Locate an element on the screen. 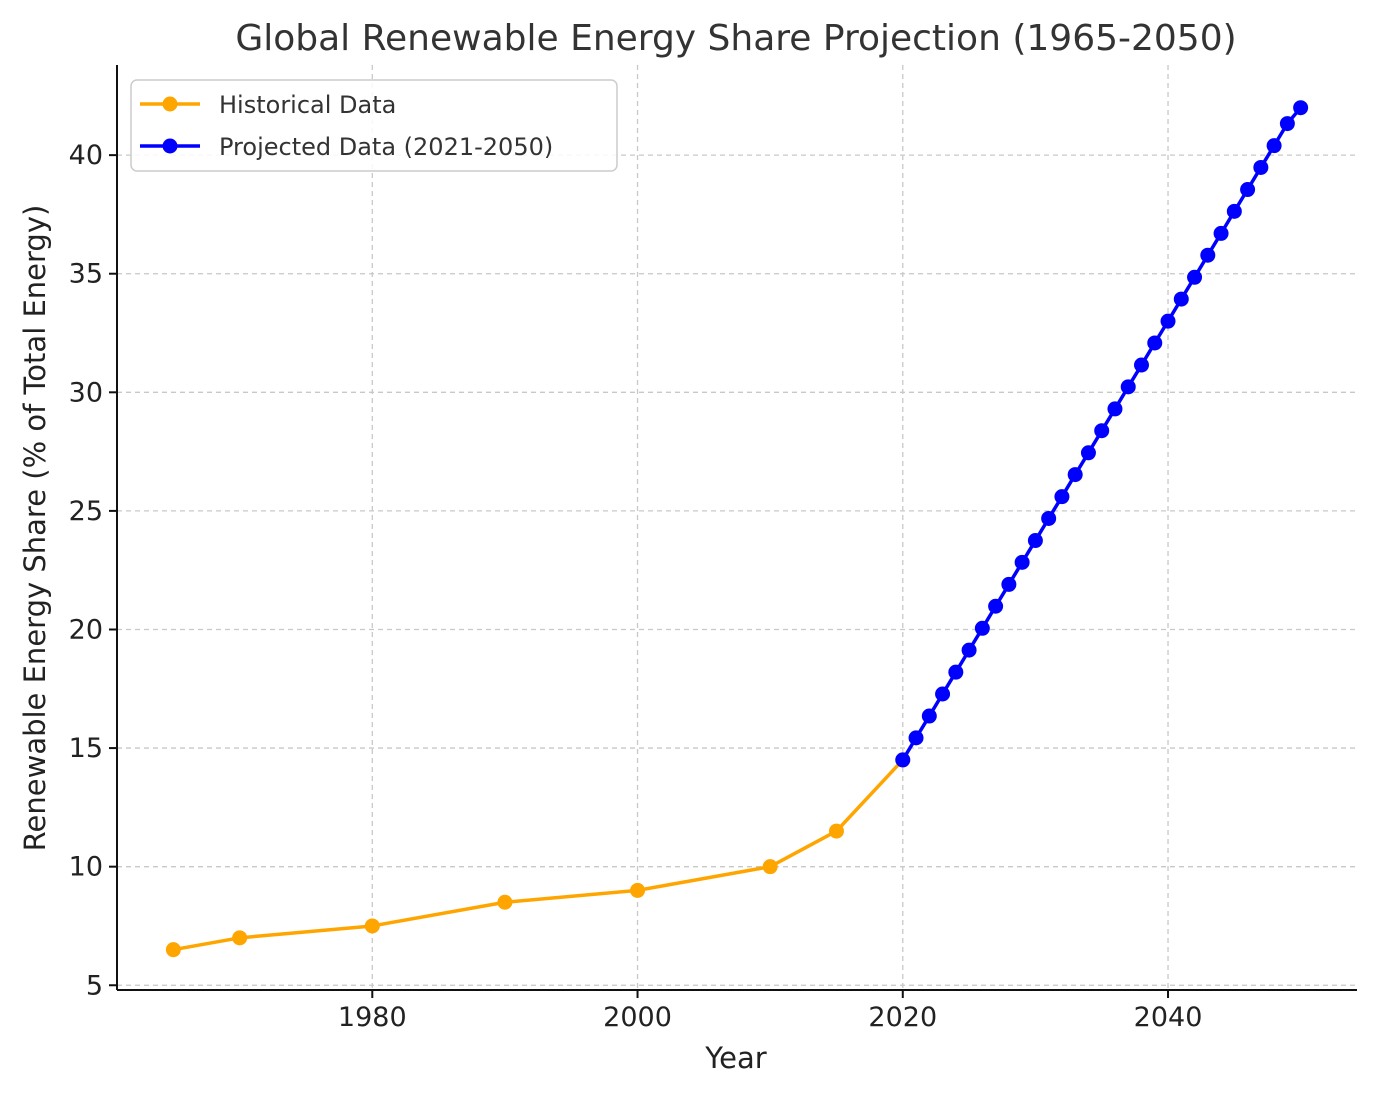 The width and height of the screenshot is (1376, 1097). x-tick-label: 1980 is located at coordinates (372, 1017).